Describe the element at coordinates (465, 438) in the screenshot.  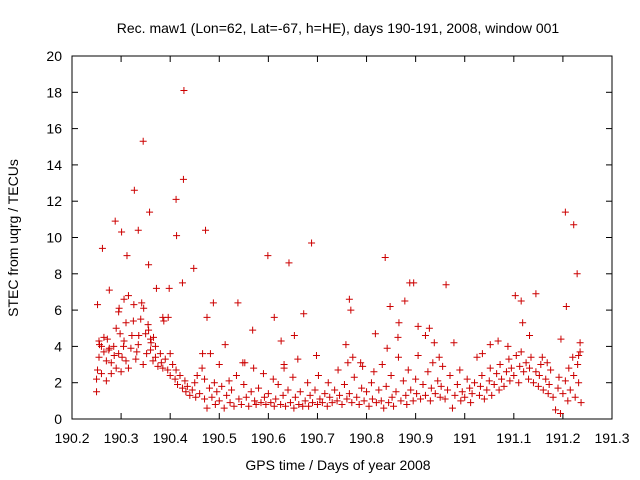
I see `x-tick-label: 191` at that location.